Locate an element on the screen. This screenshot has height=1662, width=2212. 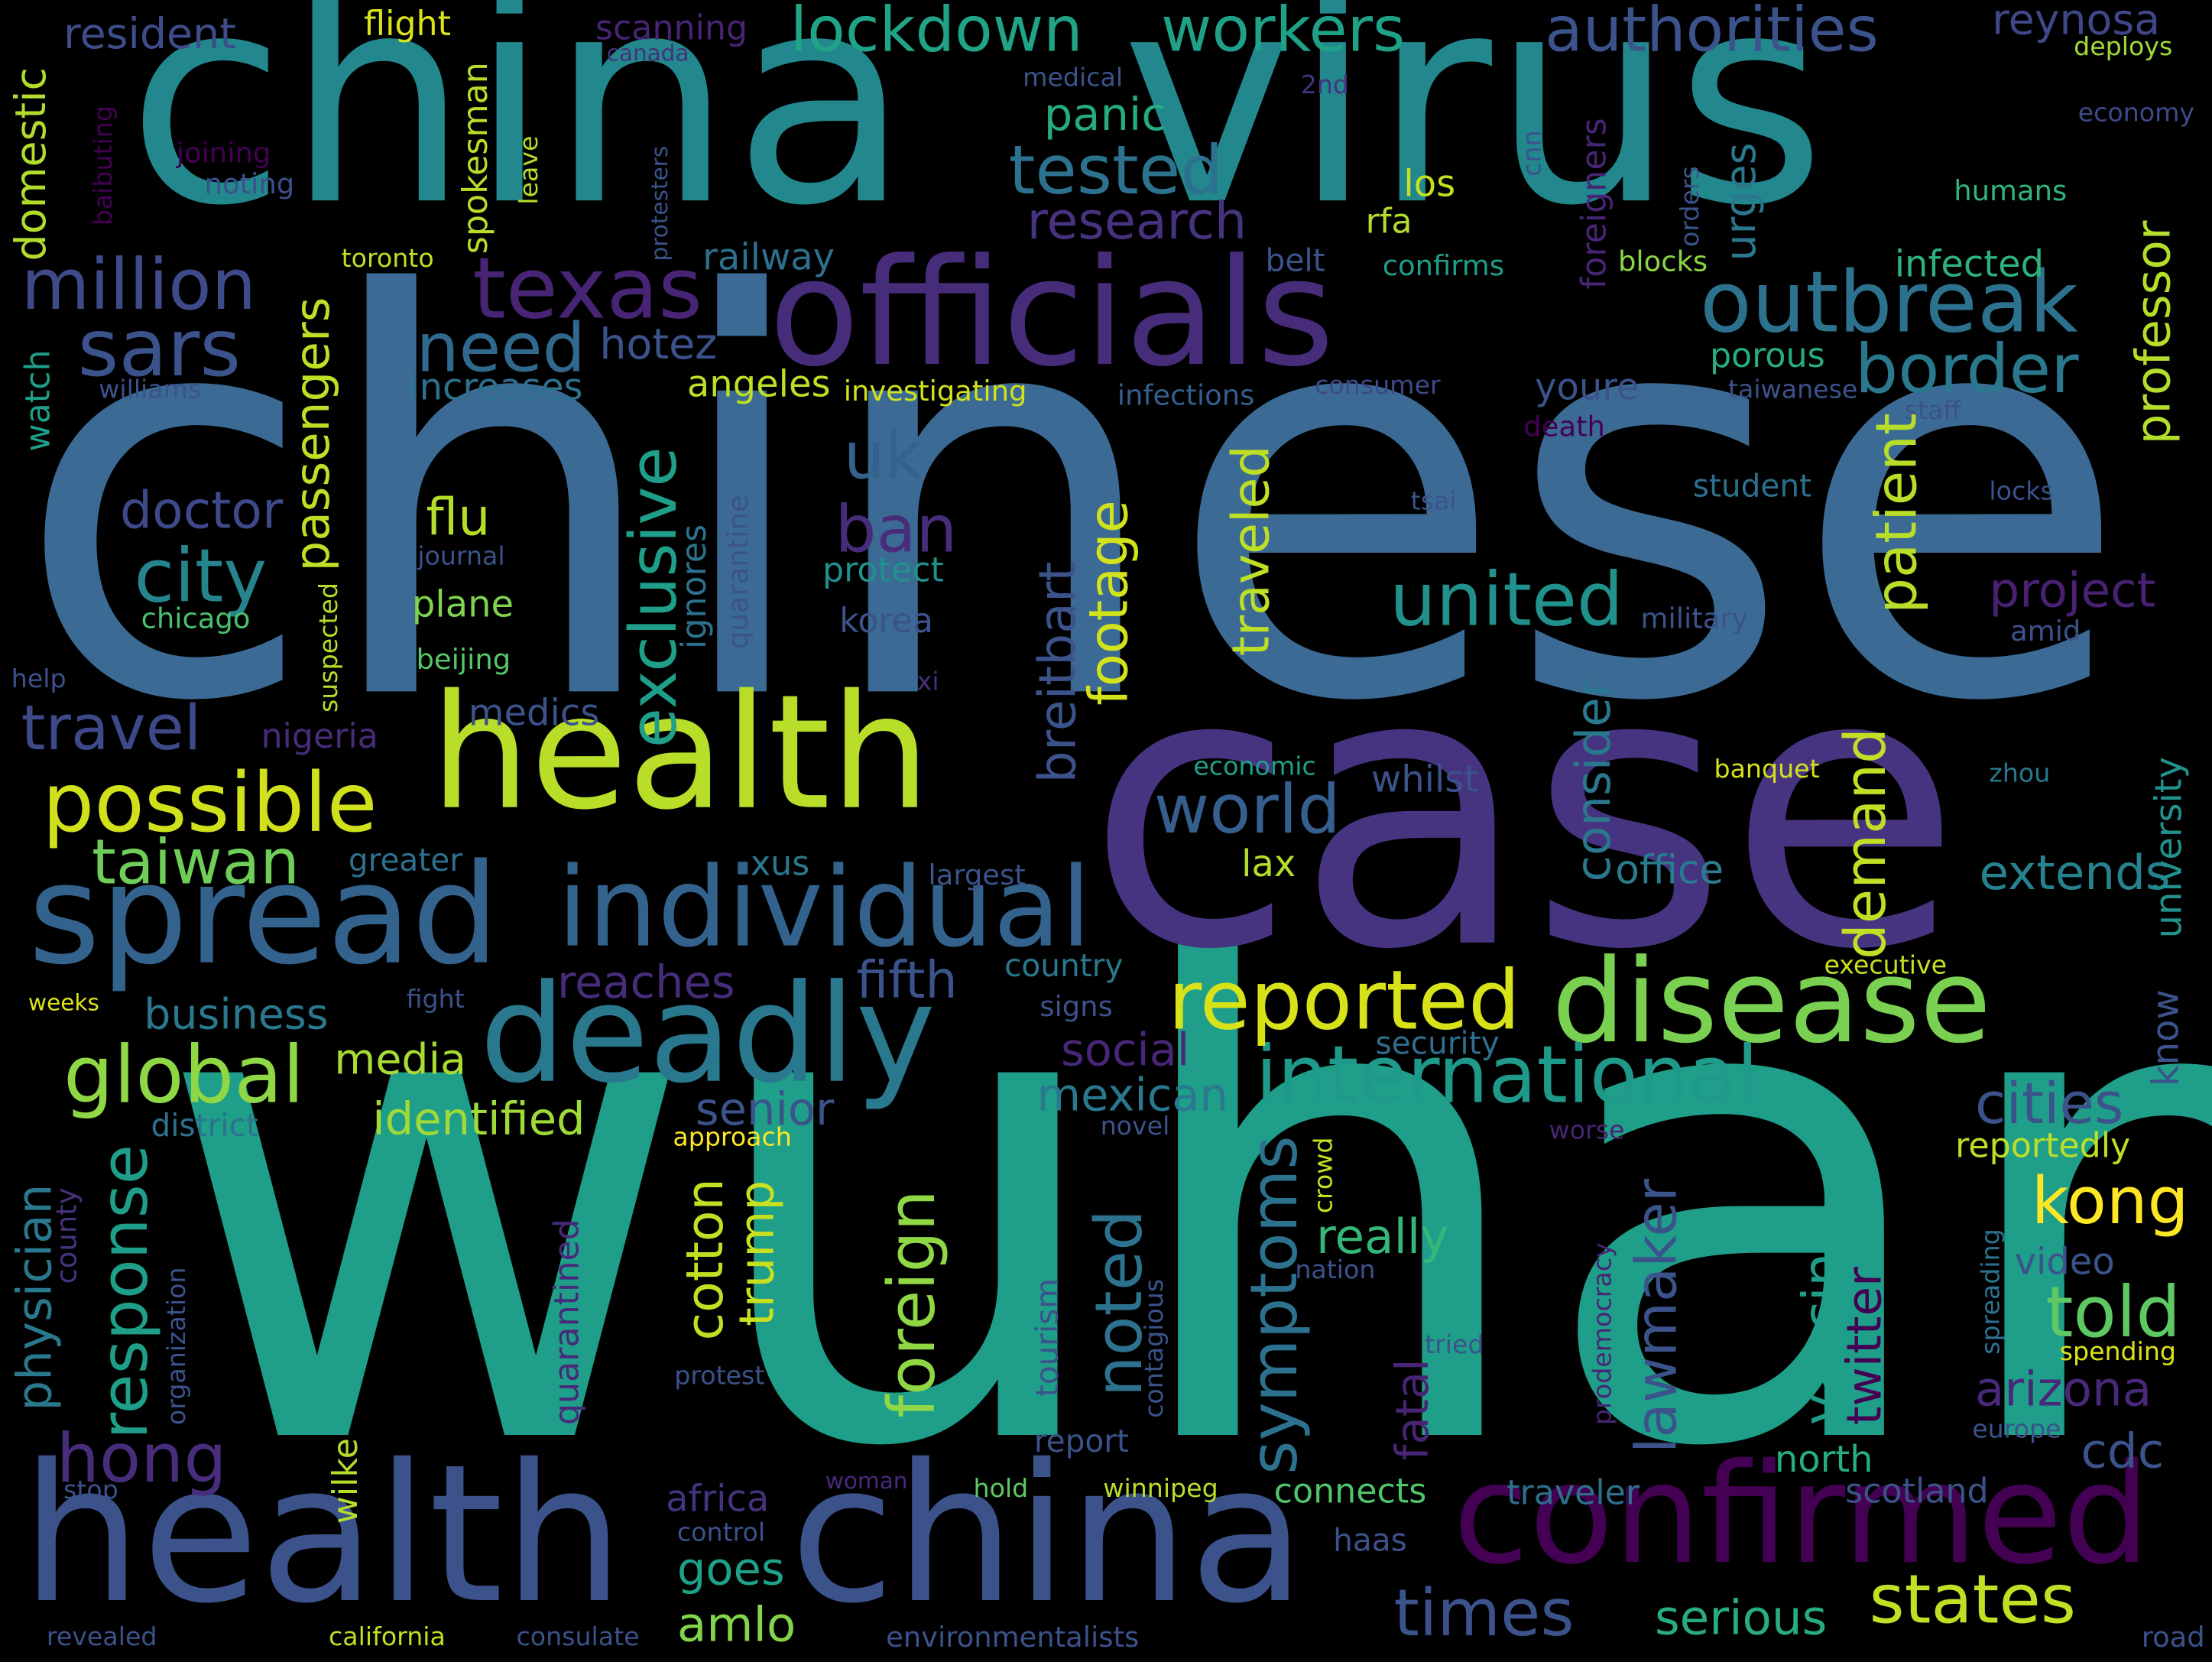
cloud-word: korea is located at coordinates (886, 621).